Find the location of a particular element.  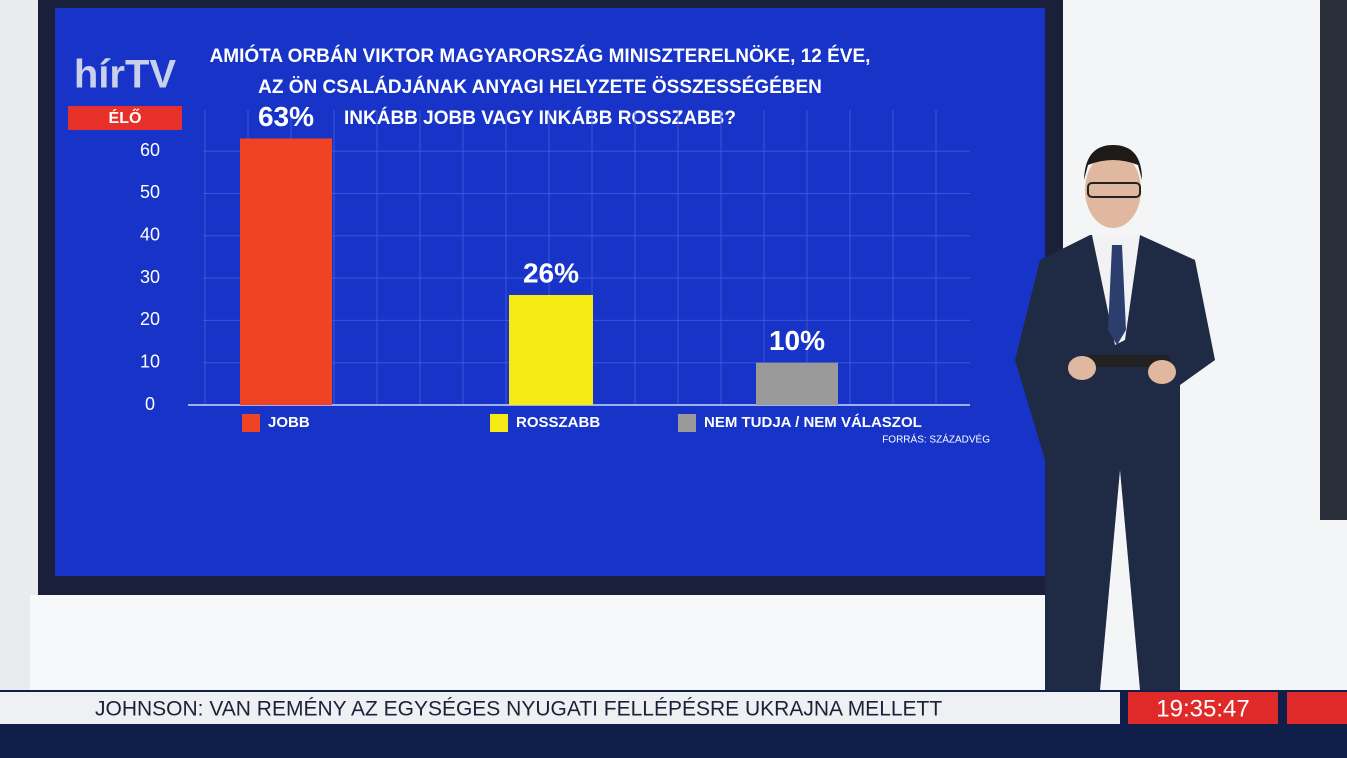

live-badge is located at coordinates (125, 118).